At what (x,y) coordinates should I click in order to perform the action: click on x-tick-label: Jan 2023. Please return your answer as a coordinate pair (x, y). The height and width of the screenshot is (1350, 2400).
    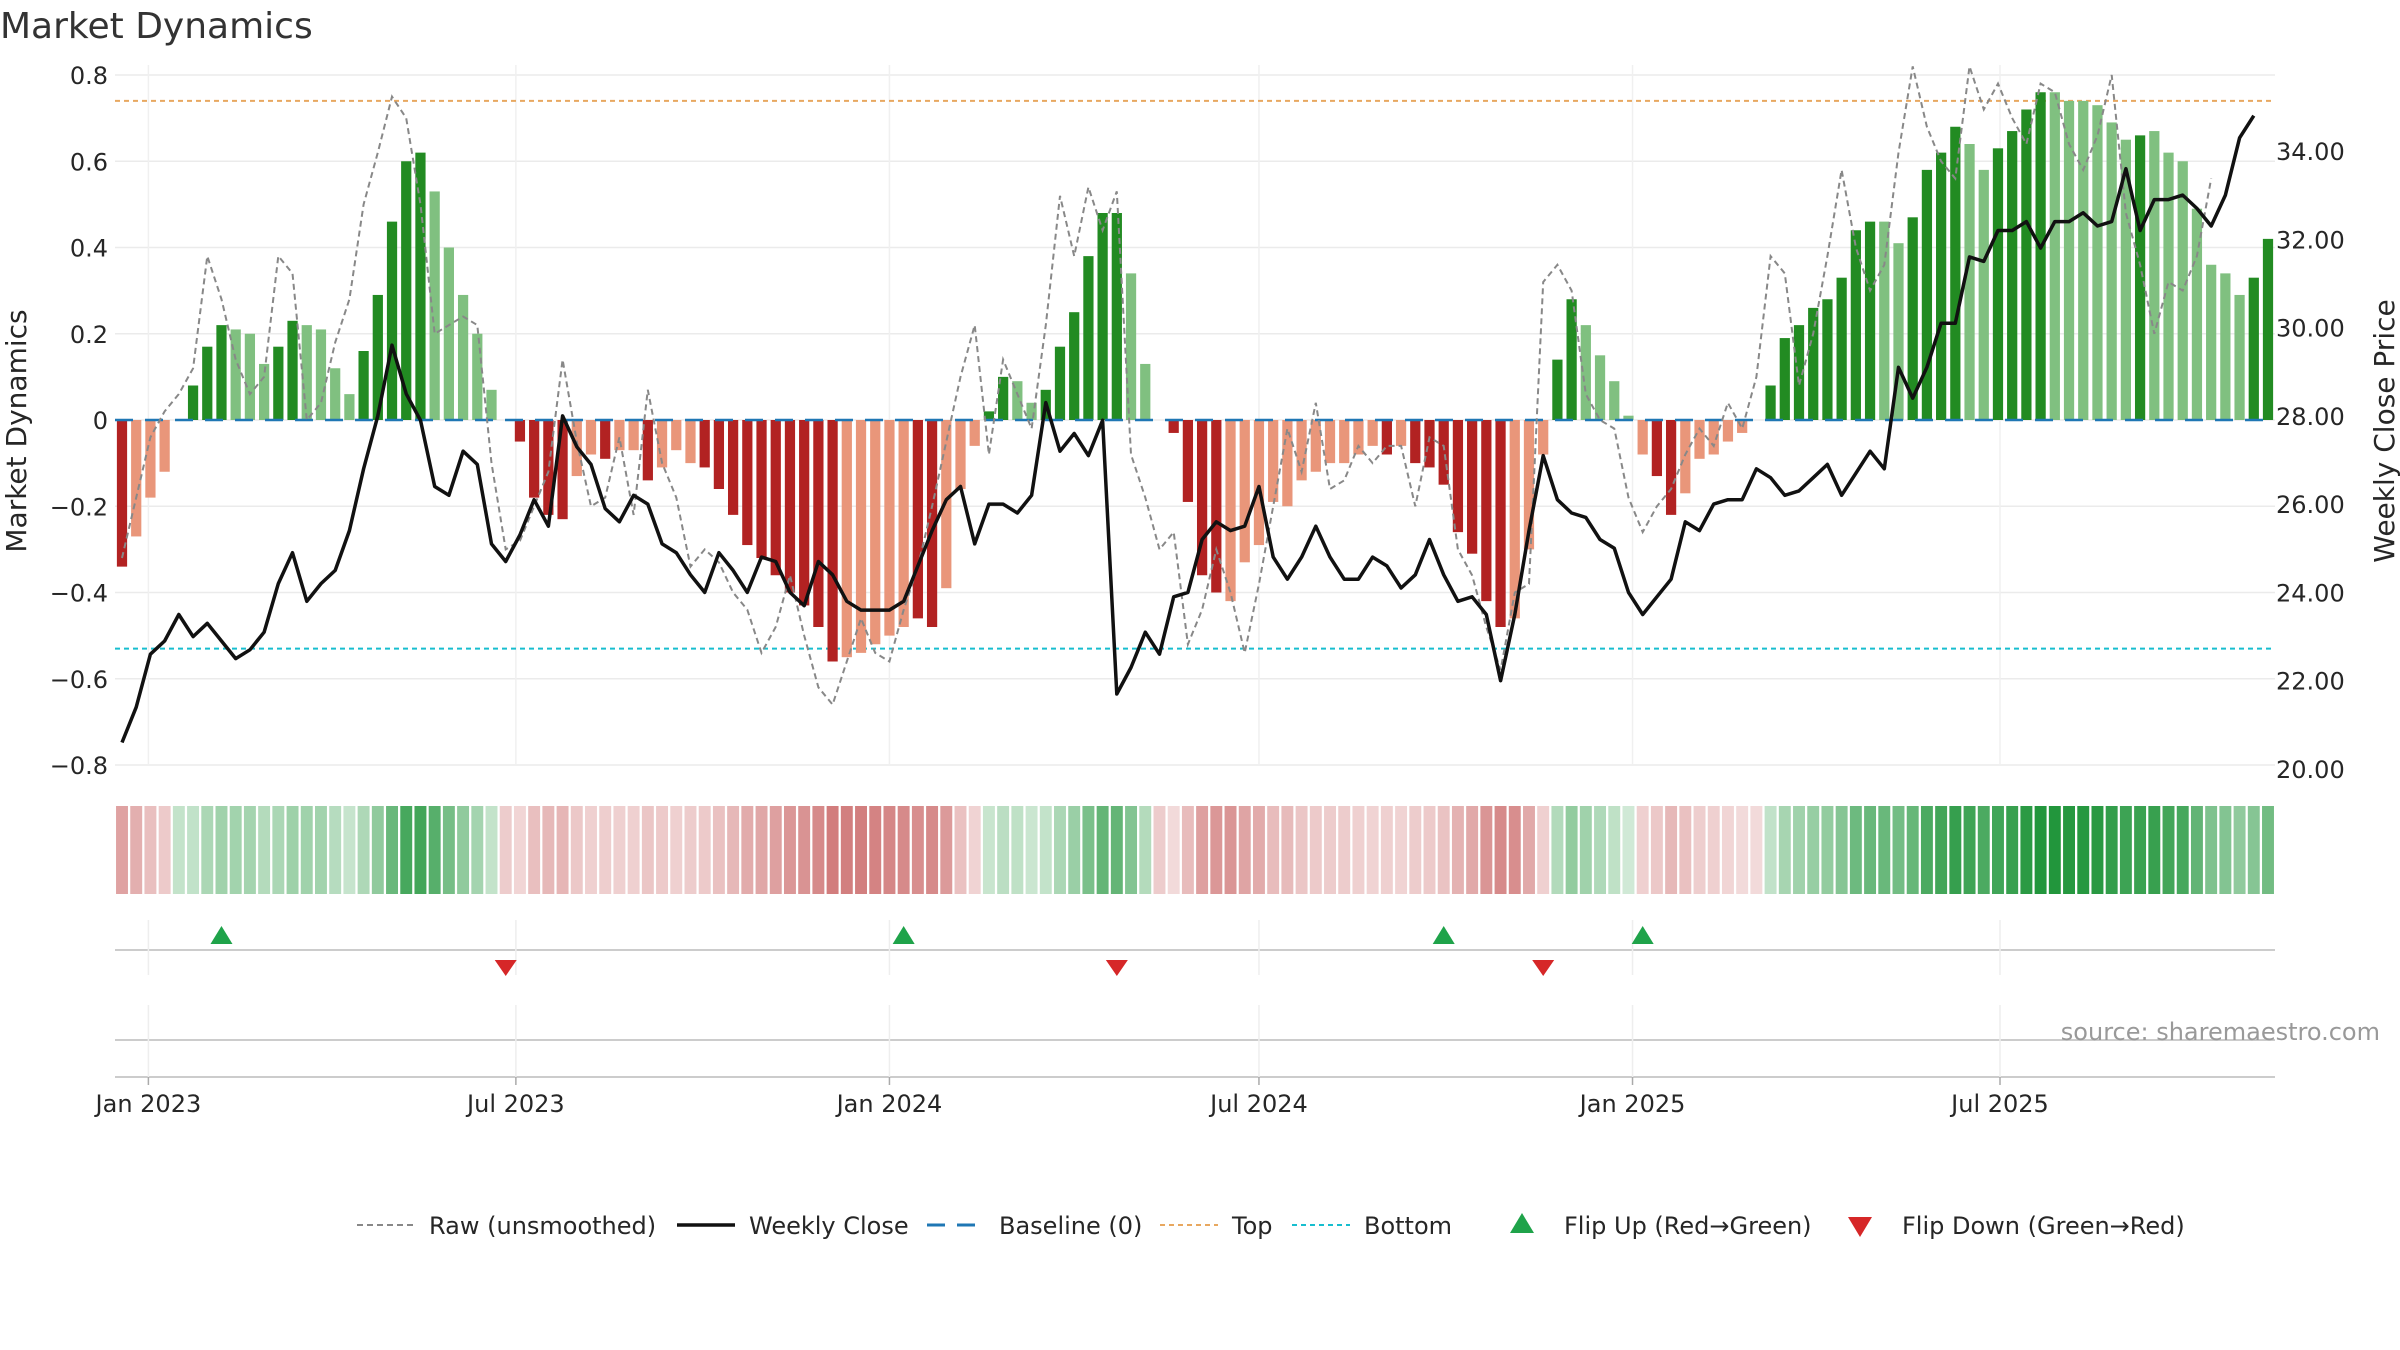
    Looking at the image, I should click on (148, 1104).